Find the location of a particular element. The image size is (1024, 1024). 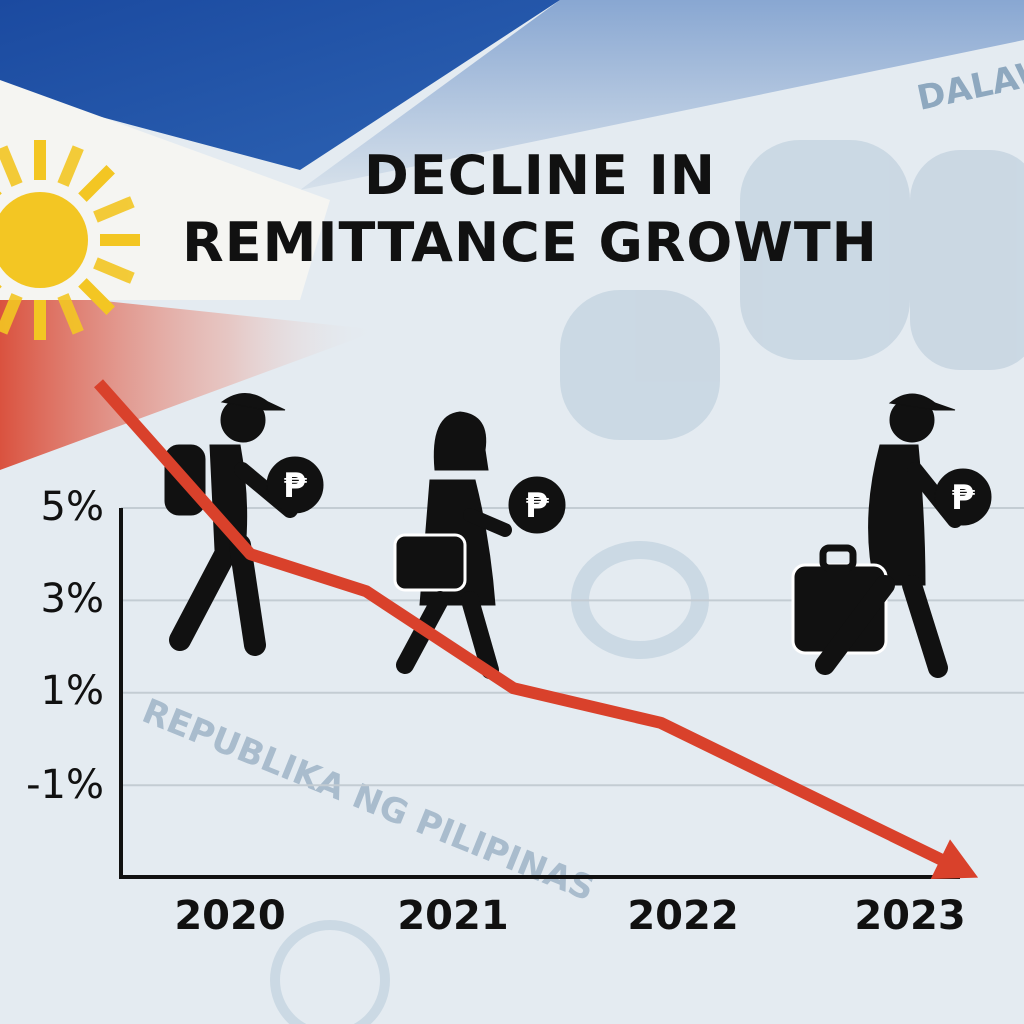

y-tick-label: 5% is located at coordinates (72, 507).